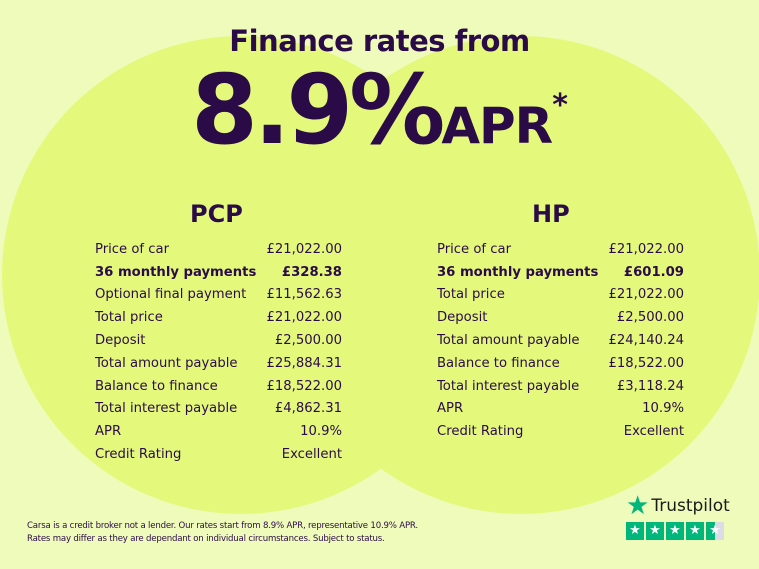  What do you see at coordinates (304, 295) in the screenshot?
I see `row-value: £11,562.63` at bounding box center [304, 295].